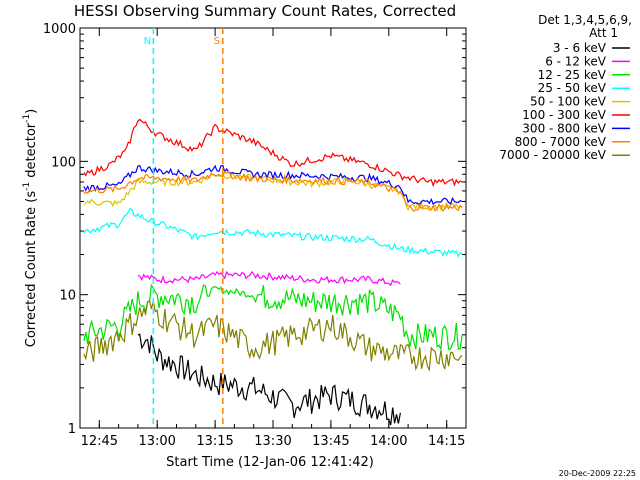 The width and height of the screenshot is (640, 480). What do you see at coordinates (568, 102) in the screenshot?
I see `legend-label-4: 50 - 100 keV` at bounding box center [568, 102].